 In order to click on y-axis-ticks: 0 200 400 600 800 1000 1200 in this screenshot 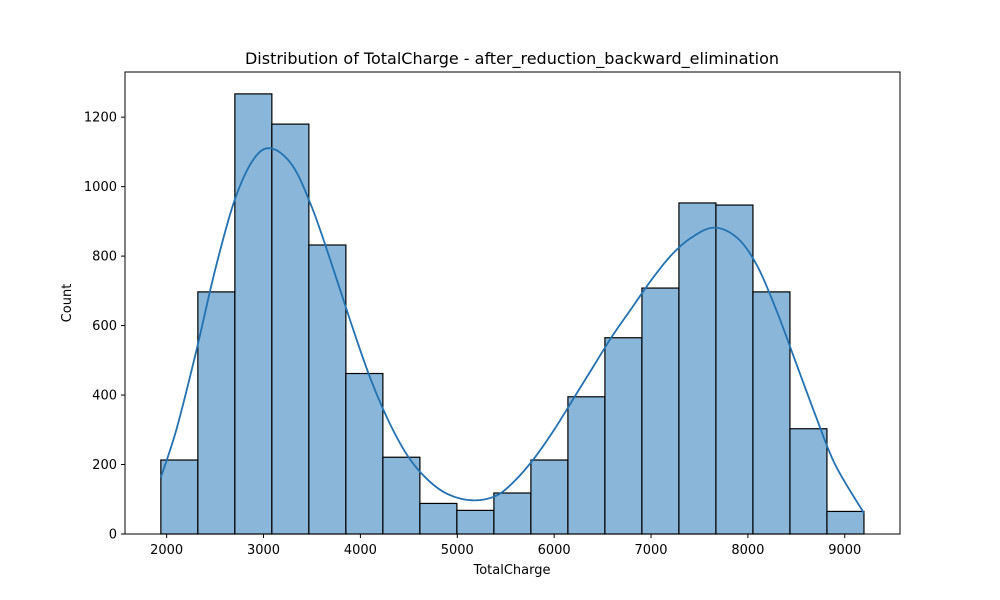, I will do `click(104, 327)`.